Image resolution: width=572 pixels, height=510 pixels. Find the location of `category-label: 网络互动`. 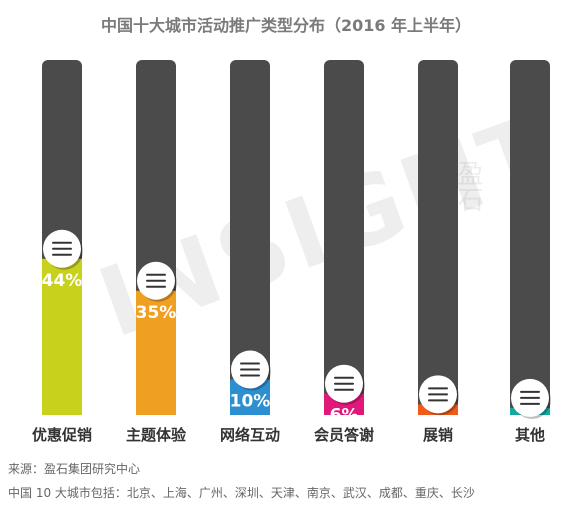

category-label: 网络互动 is located at coordinates (250, 435).